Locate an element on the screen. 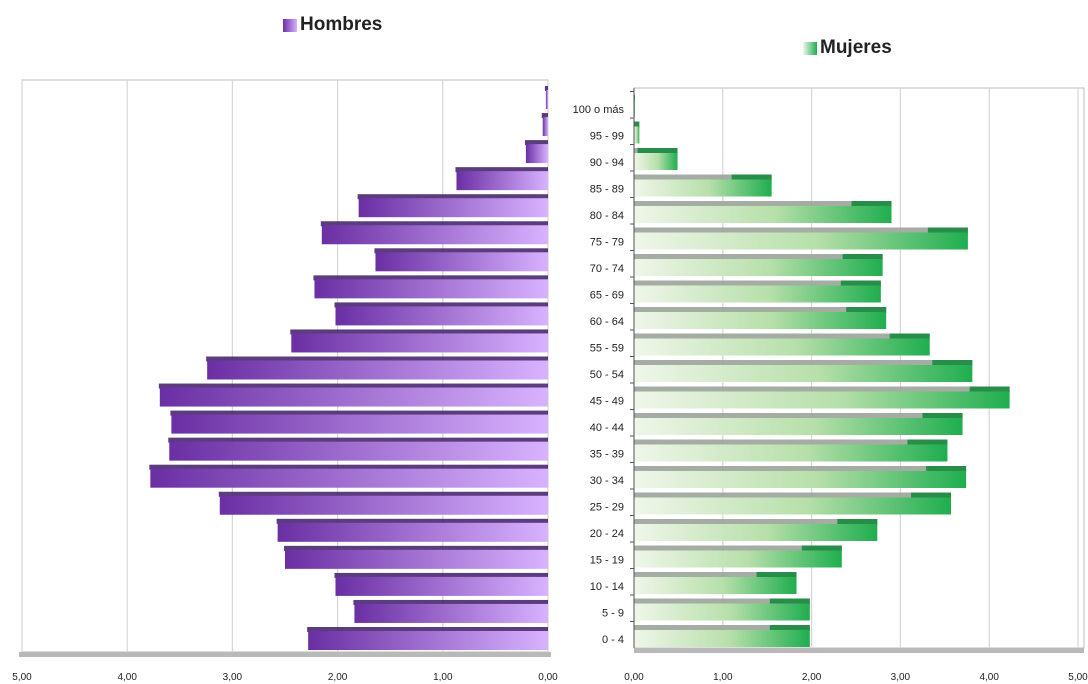 The image size is (1088, 684). tick-label-hombres: 5,00 is located at coordinates (22, 677).